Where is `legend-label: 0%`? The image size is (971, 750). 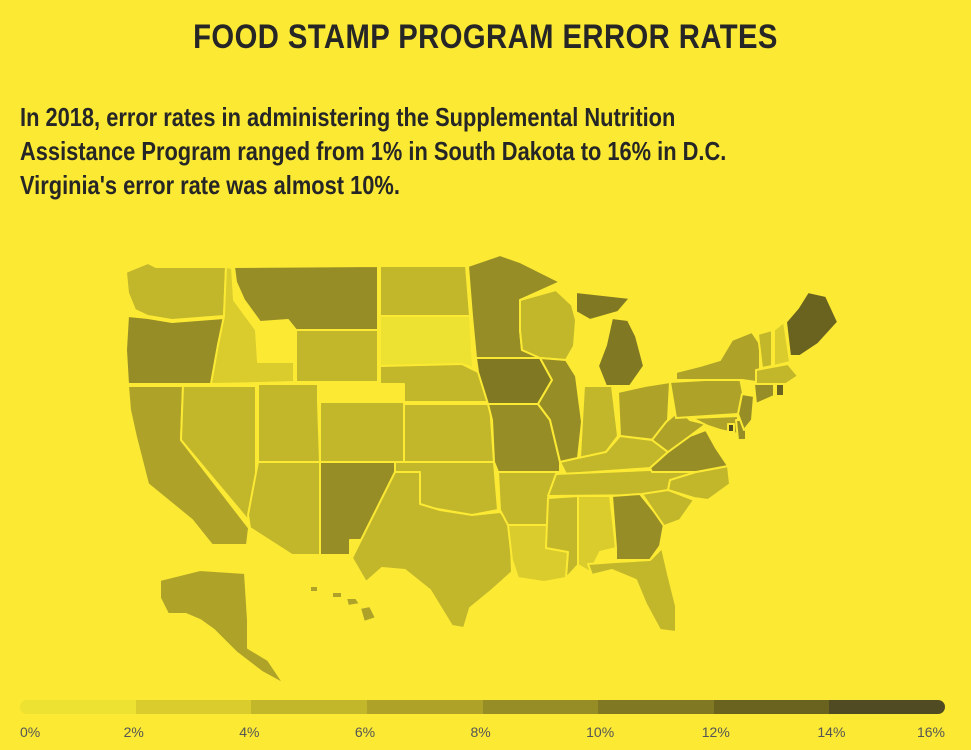
legend-label: 0% is located at coordinates (30, 732).